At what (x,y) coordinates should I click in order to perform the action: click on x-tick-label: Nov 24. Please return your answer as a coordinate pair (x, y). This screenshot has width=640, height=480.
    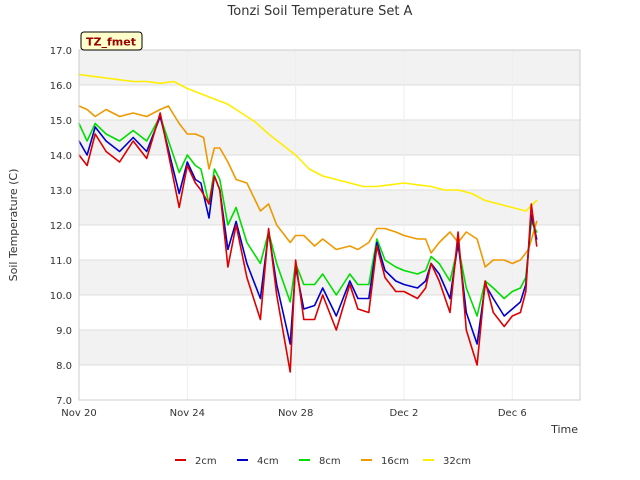
    Looking at the image, I should click on (187, 413).